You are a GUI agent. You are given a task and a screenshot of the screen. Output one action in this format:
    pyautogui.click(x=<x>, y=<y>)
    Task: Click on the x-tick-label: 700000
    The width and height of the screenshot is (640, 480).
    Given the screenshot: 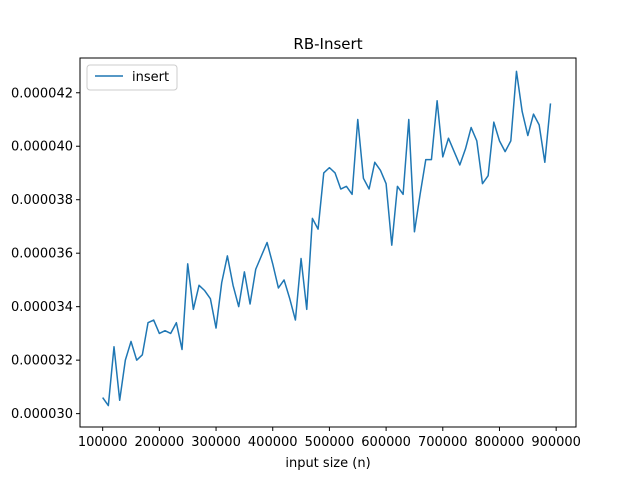 What is the action you would take?
    pyautogui.click(x=443, y=442)
    